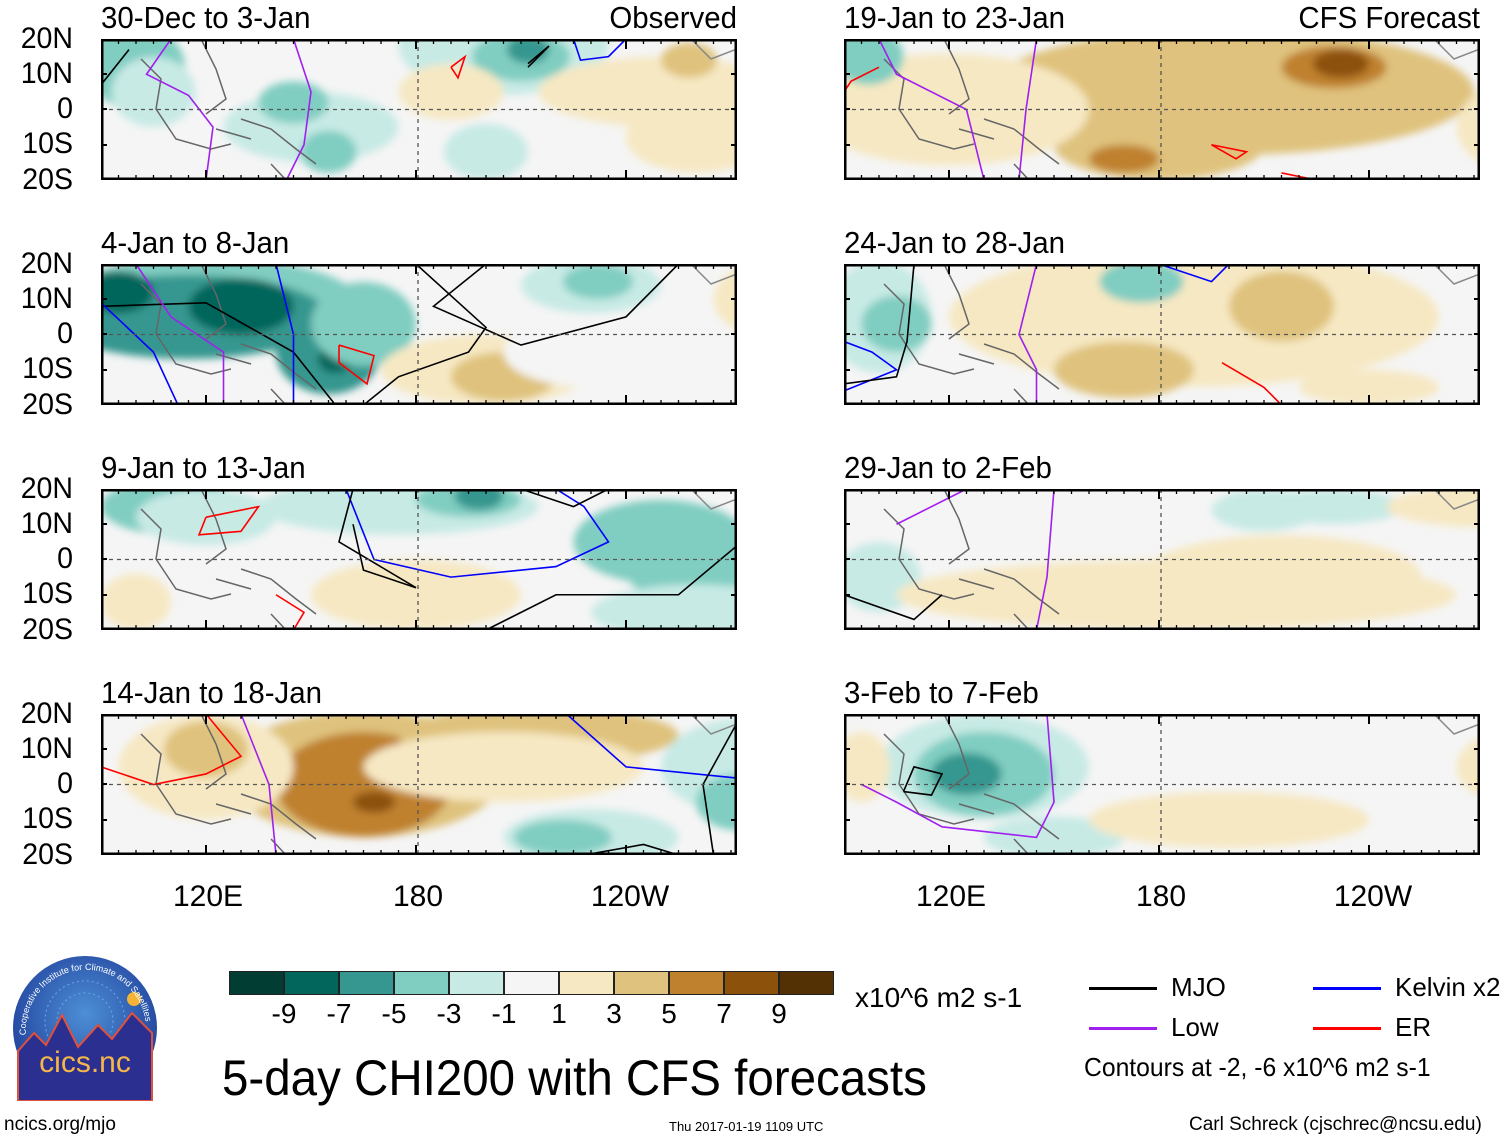  Describe the element at coordinates (60, 1124) in the screenshot. I see `footer-url: ncics.org/mjo` at that location.